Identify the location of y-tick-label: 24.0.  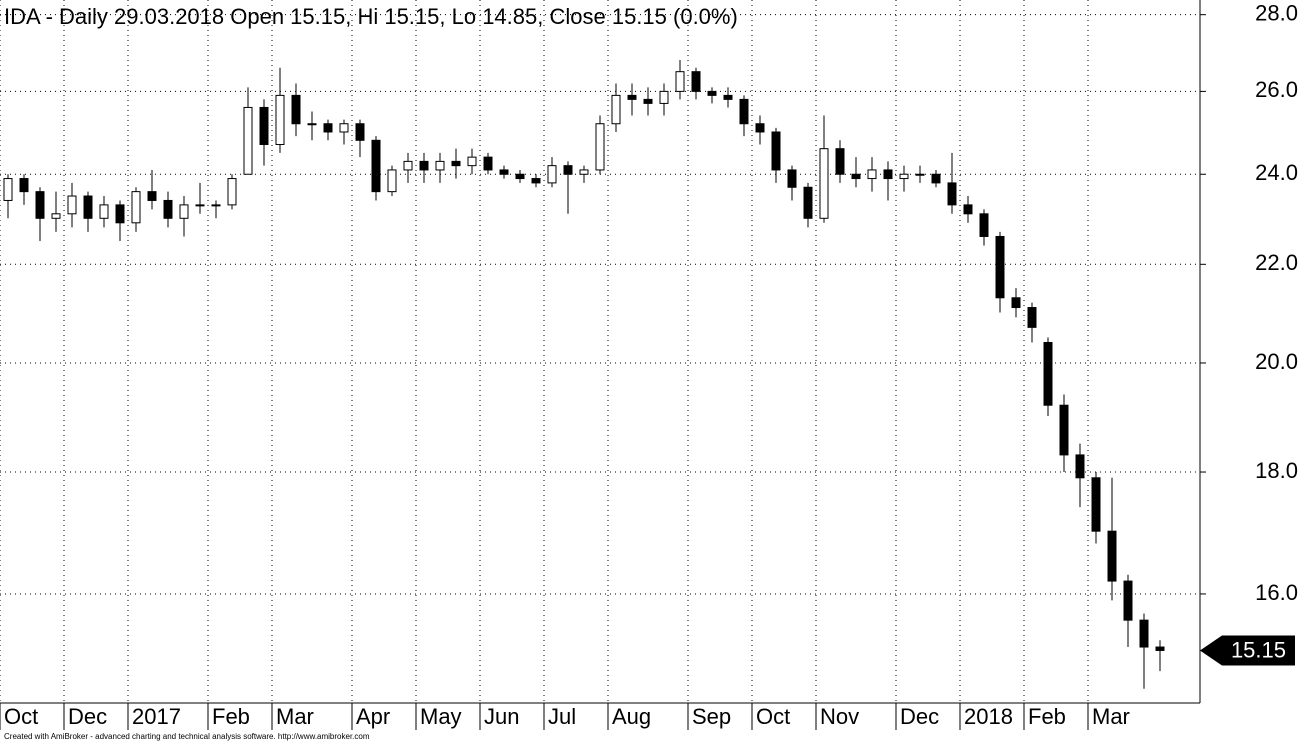
(1276, 172).